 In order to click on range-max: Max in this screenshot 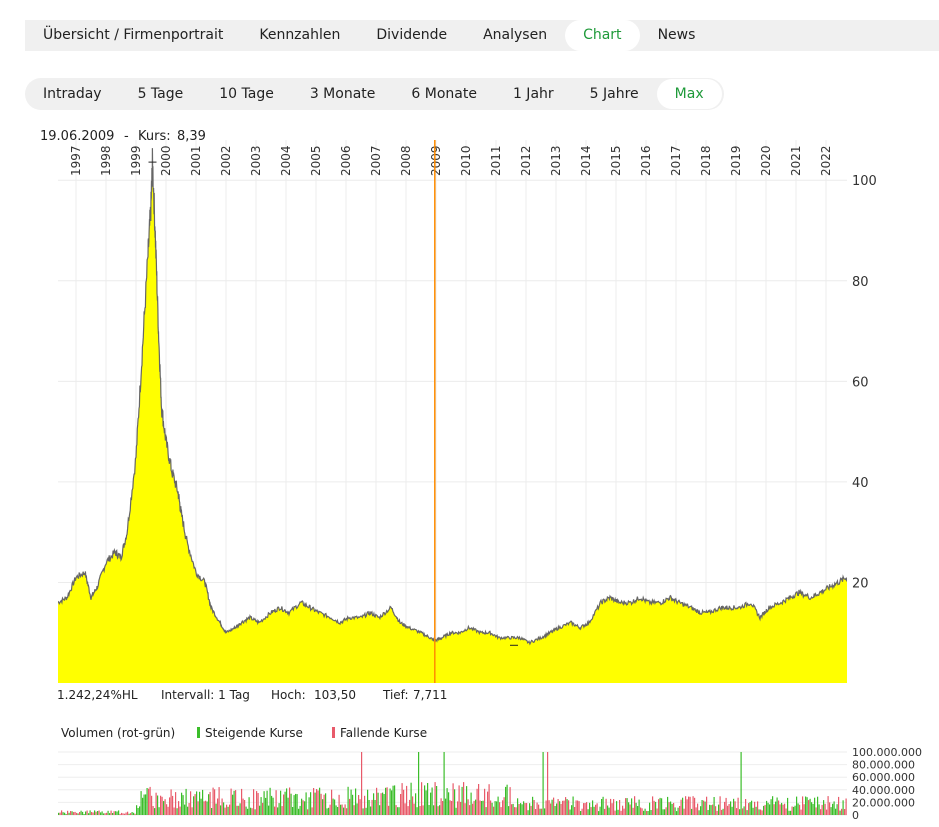, I will do `click(689, 94)`.